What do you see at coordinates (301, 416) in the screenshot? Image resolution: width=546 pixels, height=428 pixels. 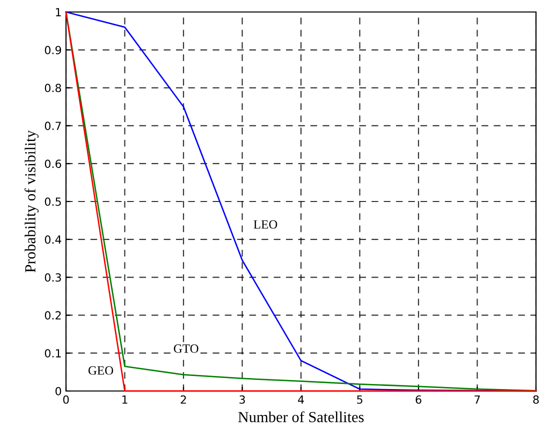 I see `x-axis-title: Number of Satellites` at bounding box center [301, 416].